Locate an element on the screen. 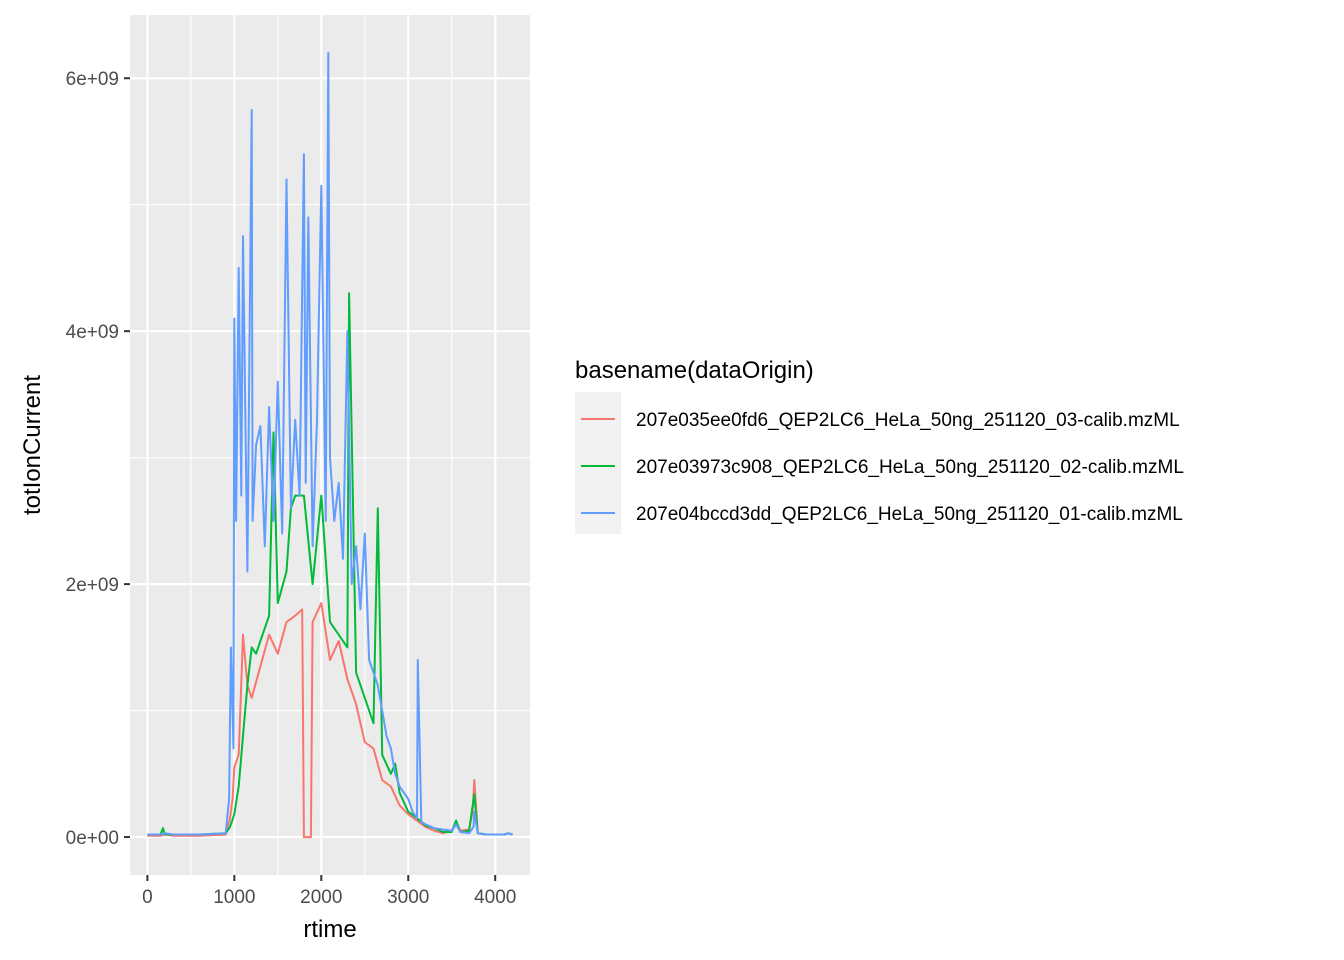 The image size is (1344, 960). y-axis-title: totIonCurrent is located at coordinates (32, 445).